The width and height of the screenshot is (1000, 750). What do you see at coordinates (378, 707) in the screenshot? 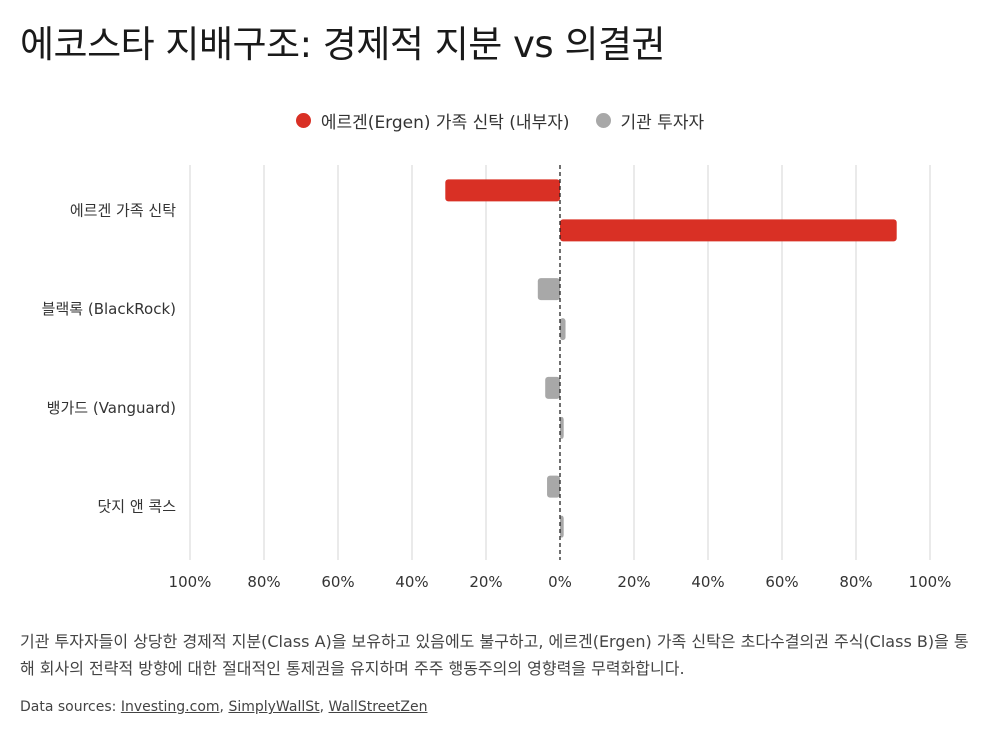
I see `source-link-wallstreetzen: WallStreetZen` at bounding box center [378, 707].